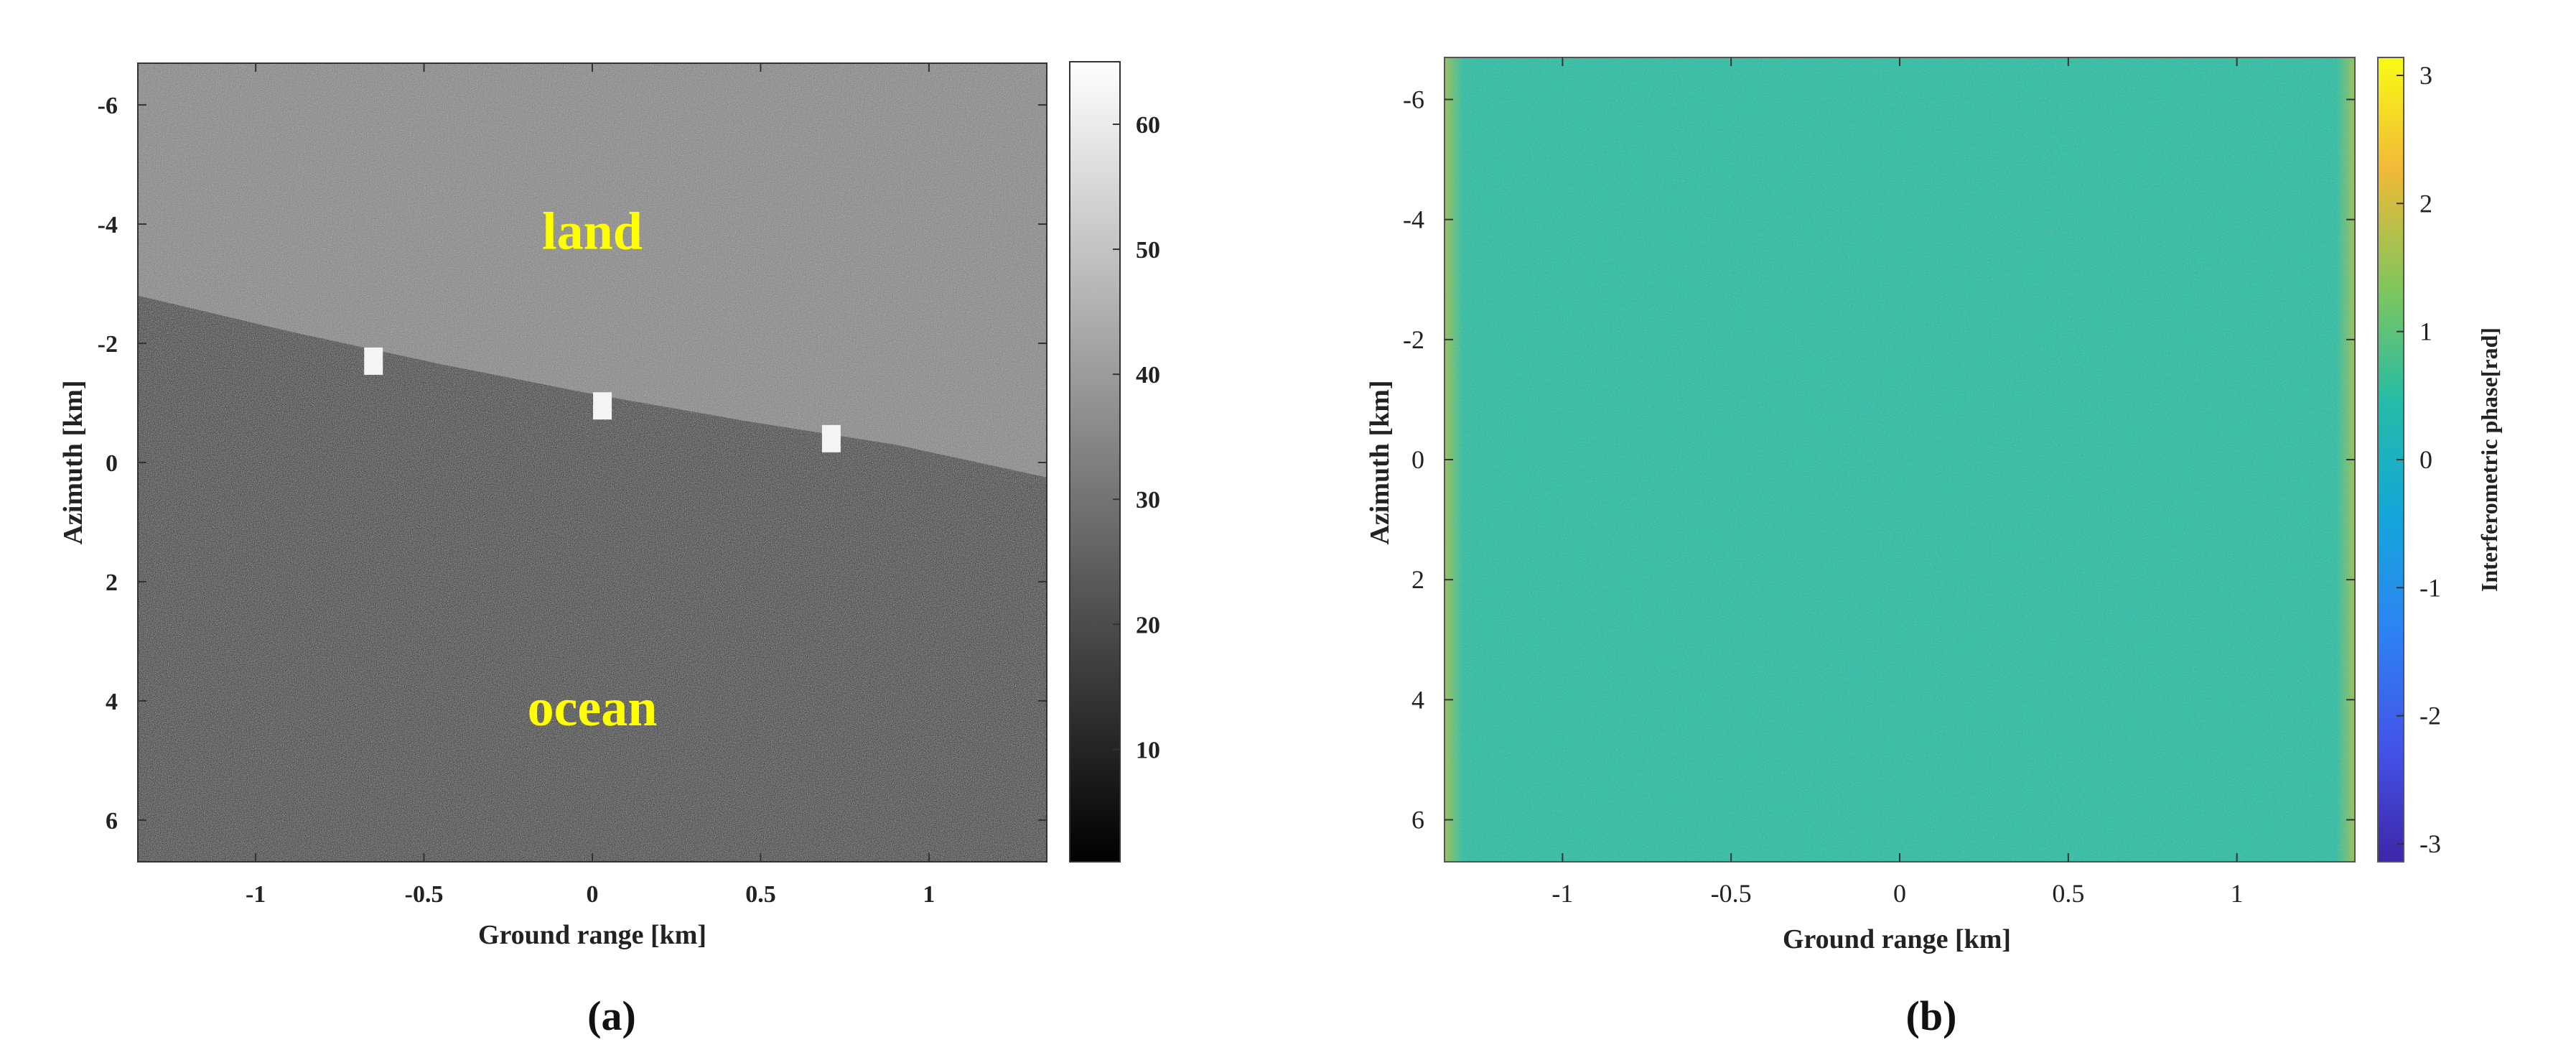  Describe the element at coordinates (1148, 125) in the screenshot. I see `colorbar-tick-label: 60` at that location.